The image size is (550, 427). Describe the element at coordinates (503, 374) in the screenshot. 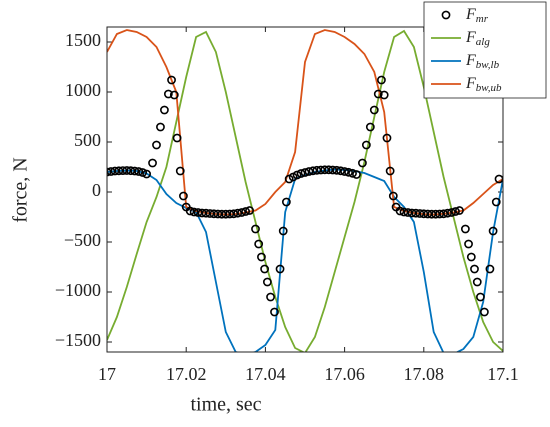

I see `x-tick-label: 17.1` at that location.